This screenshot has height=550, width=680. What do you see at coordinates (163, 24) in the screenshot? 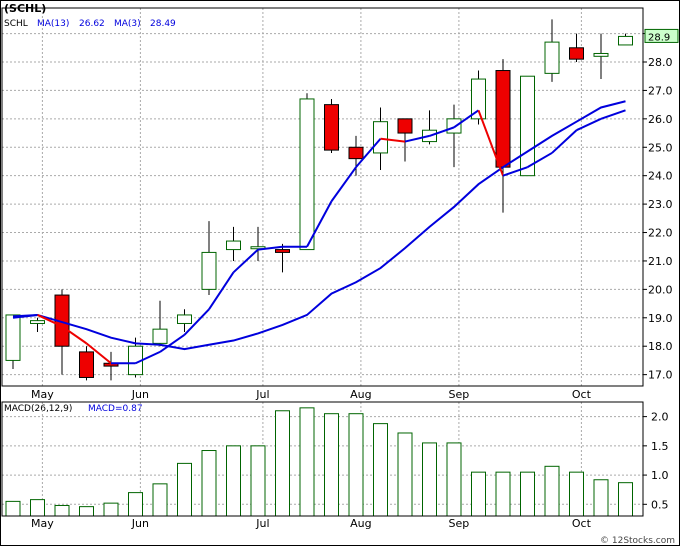
I see `ma3-legend-value: 28.49` at bounding box center [163, 24].